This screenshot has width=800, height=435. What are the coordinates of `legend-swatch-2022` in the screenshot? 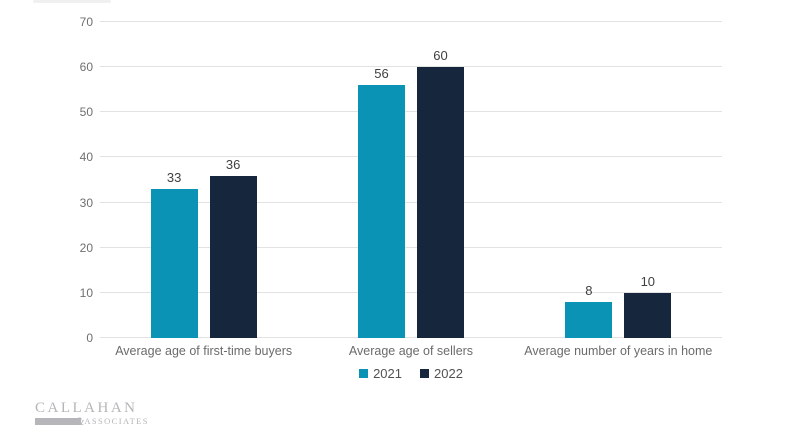 It's located at (424, 373).